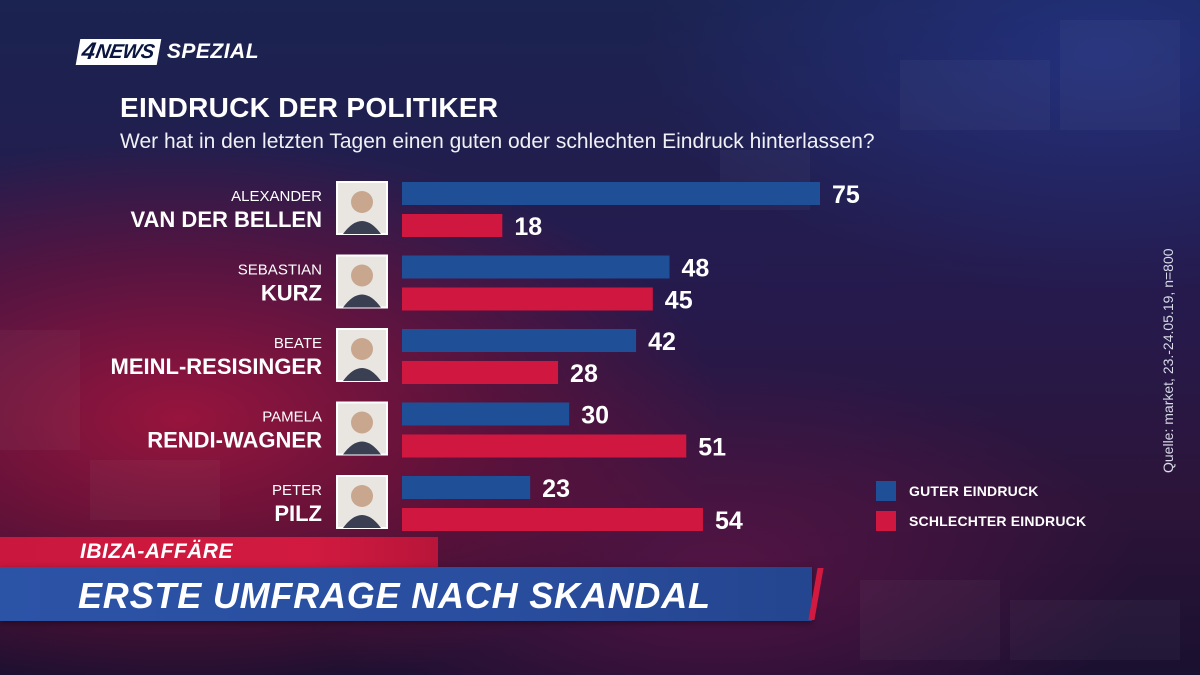 The height and width of the screenshot is (675, 1200). What do you see at coordinates (662, 342) in the screenshot?
I see `value-label-good: 42` at bounding box center [662, 342].